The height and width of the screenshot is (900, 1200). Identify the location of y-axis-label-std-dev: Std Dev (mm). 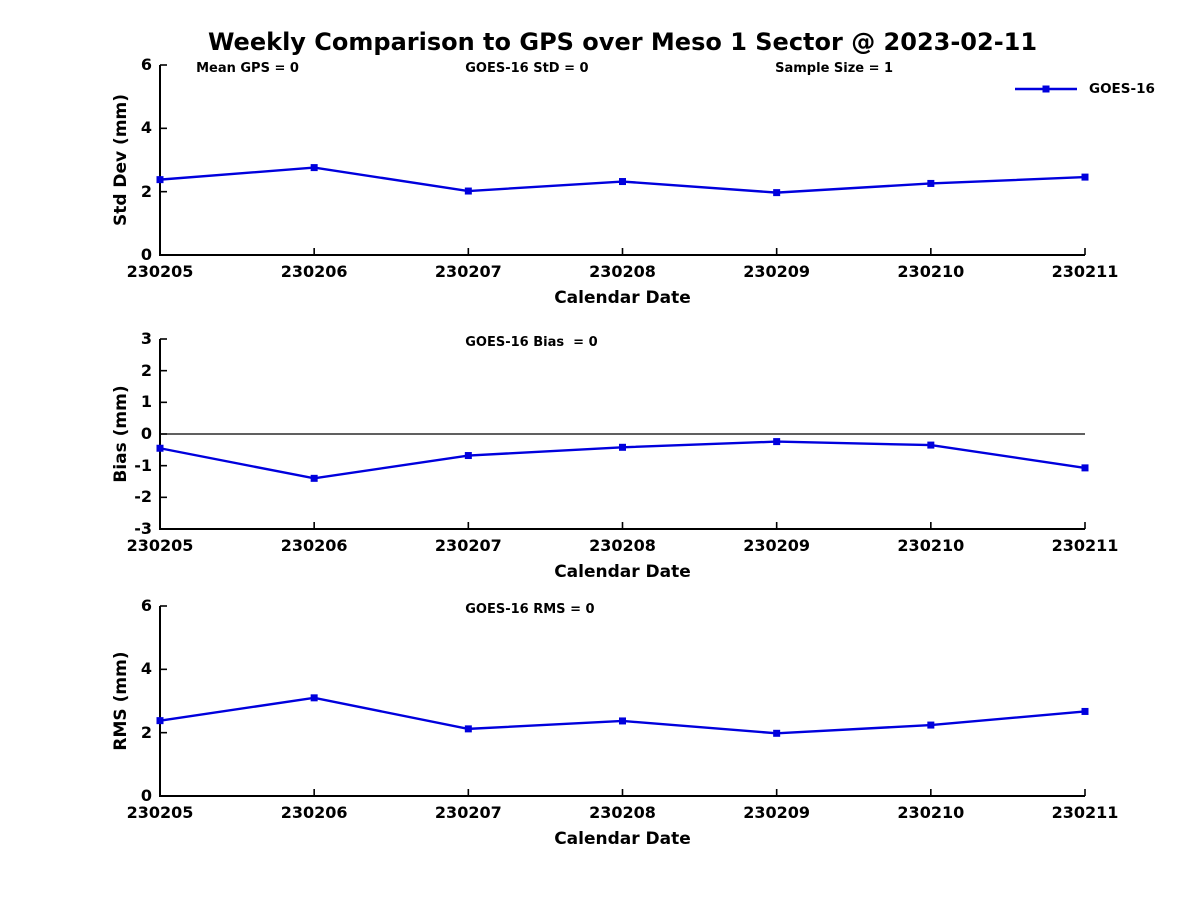
(121, 160).